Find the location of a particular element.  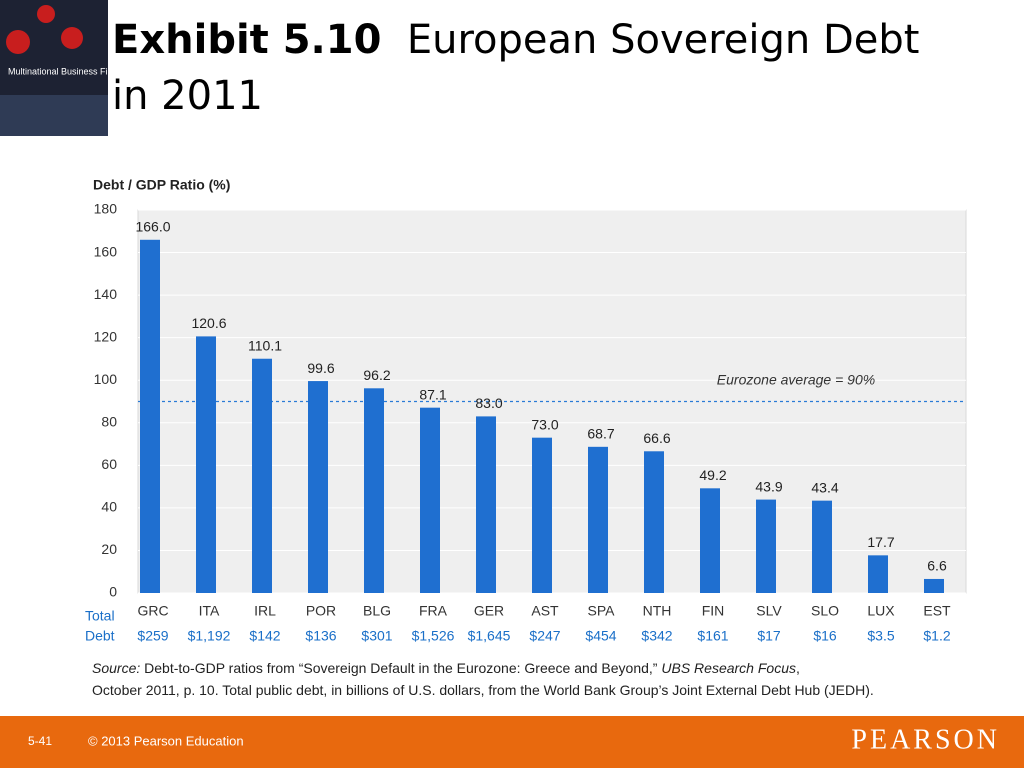

total-debt: $342 is located at coordinates (656, 636).